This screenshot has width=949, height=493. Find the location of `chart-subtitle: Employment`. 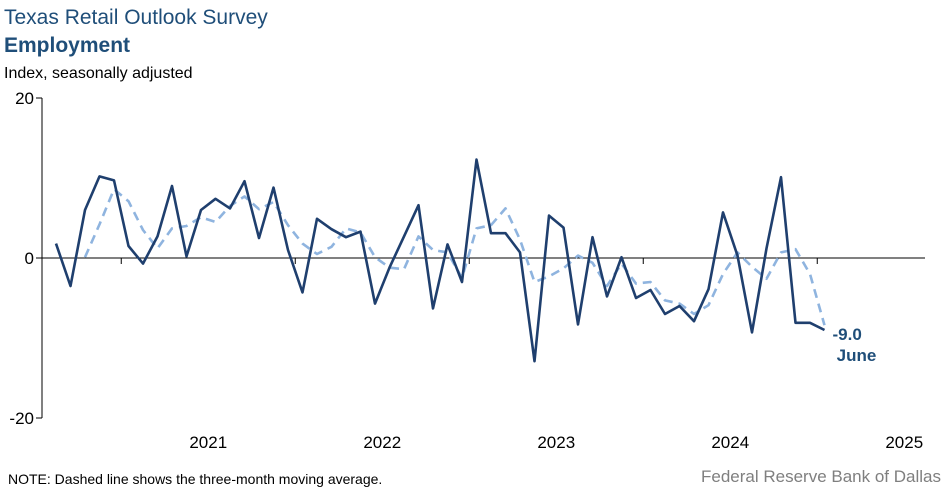

chart-subtitle: Employment is located at coordinates (67, 45).